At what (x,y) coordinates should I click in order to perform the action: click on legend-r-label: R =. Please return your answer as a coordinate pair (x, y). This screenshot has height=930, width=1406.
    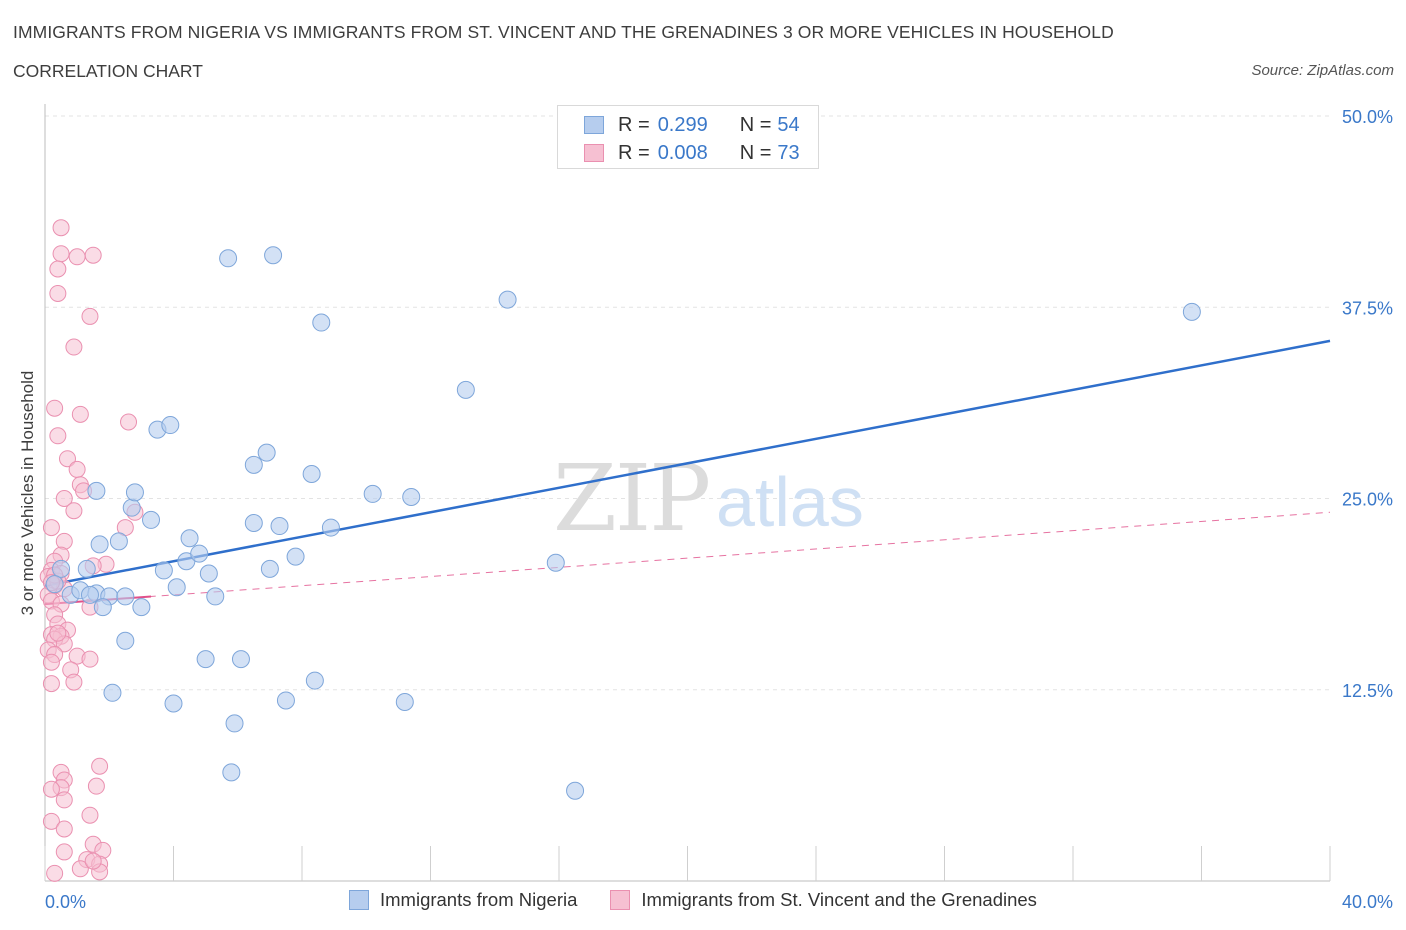
    Looking at the image, I should click on (634, 124).